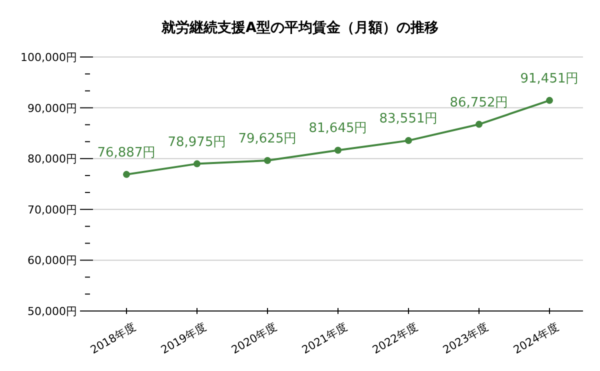 The width and height of the screenshot is (600, 371). What do you see at coordinates (338, 128) in the screenshot?
I see `text: 81,645円` at bounding box center [338, 128].